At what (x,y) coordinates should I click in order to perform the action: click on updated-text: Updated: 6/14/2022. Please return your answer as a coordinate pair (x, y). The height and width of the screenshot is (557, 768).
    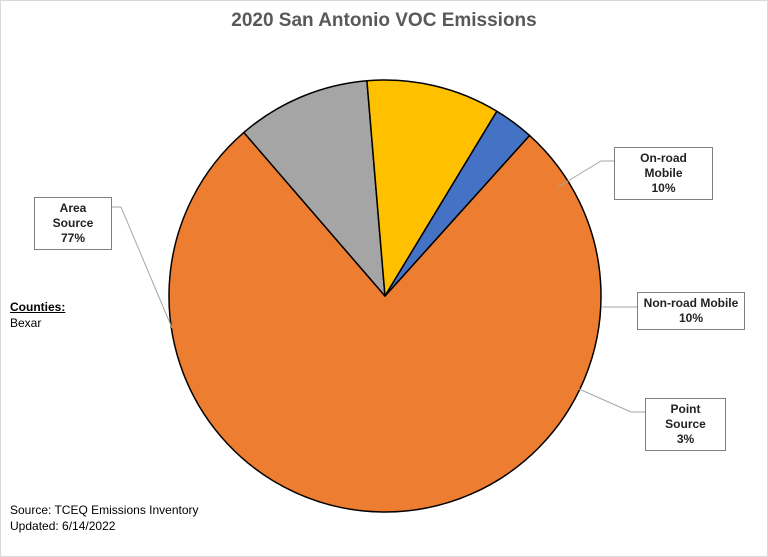
    Looking at the image, I should click on (63, 526).